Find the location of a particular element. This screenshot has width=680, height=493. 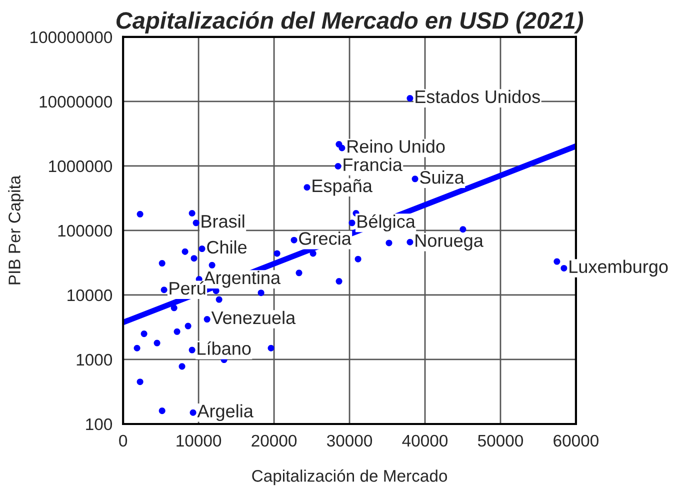

y-tick-label: 1000 is located at coordinates (94, 360).